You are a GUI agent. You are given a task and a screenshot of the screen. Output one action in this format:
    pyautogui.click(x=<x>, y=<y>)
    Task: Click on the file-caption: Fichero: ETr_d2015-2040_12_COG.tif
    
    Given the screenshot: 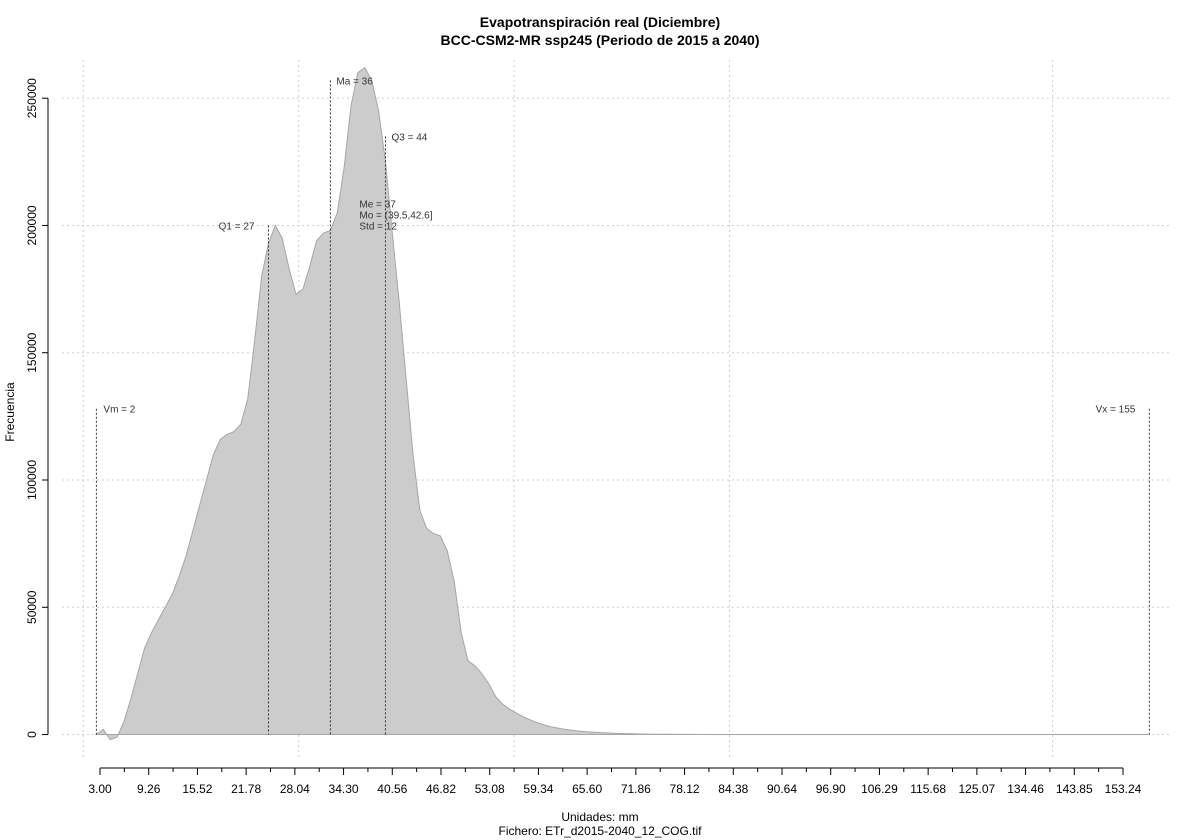 What is the action you would take?
    pyautogui.click(x=600, y=831)
    